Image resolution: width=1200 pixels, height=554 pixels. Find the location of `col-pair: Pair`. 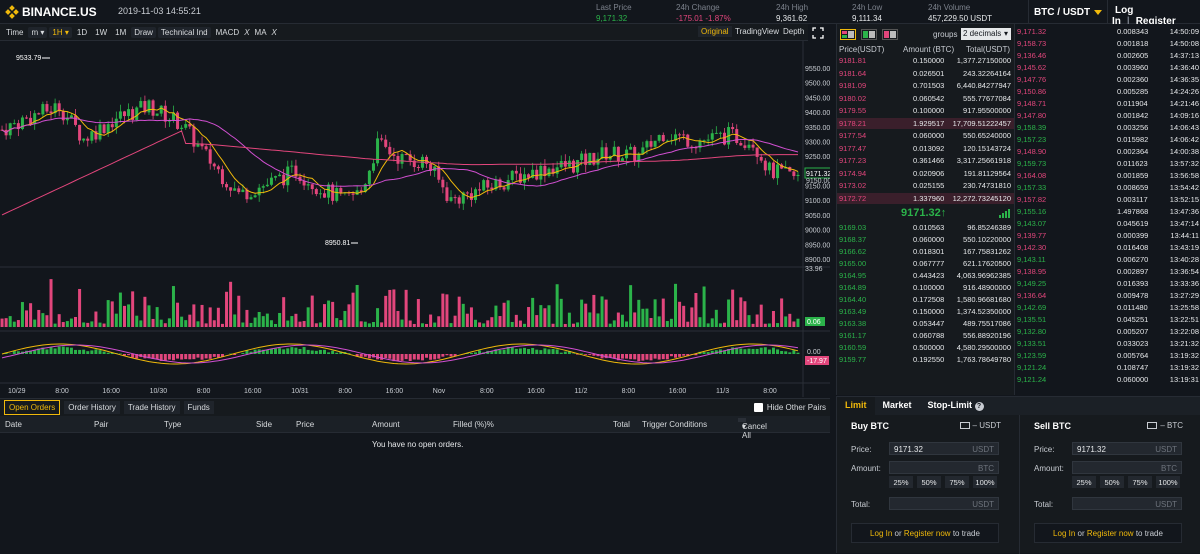

col-pair: Pair is located at coordinates (101, 424).